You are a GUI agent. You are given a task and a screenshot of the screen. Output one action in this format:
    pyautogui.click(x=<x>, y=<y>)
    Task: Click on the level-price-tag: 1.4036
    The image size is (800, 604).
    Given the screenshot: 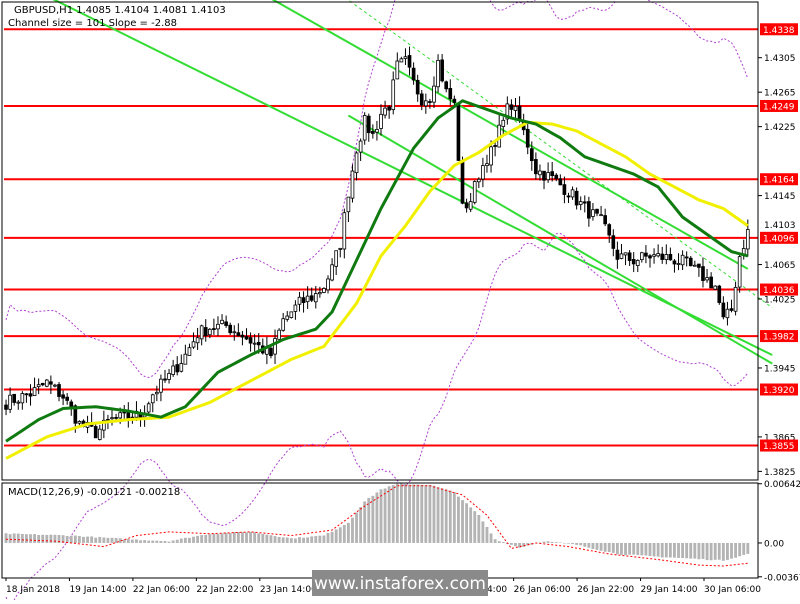 What is the action you would take?
    pyautogui.click(x=779, y=289)
    